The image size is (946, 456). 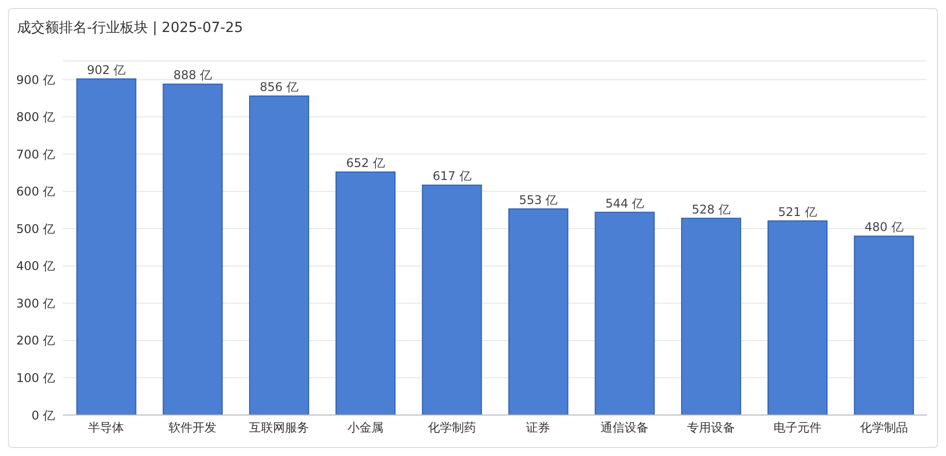 I want to click on y-tick-label: 600 亿, so click(x=35, y=191).